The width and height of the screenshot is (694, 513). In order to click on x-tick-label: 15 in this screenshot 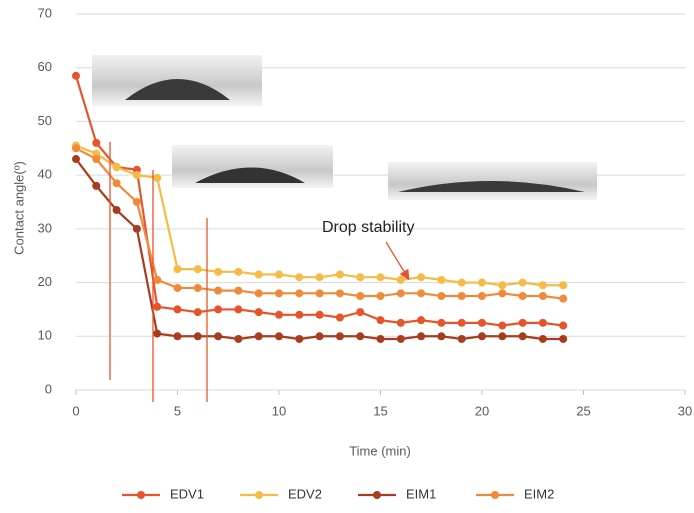, I will do `click(380, 410)`.